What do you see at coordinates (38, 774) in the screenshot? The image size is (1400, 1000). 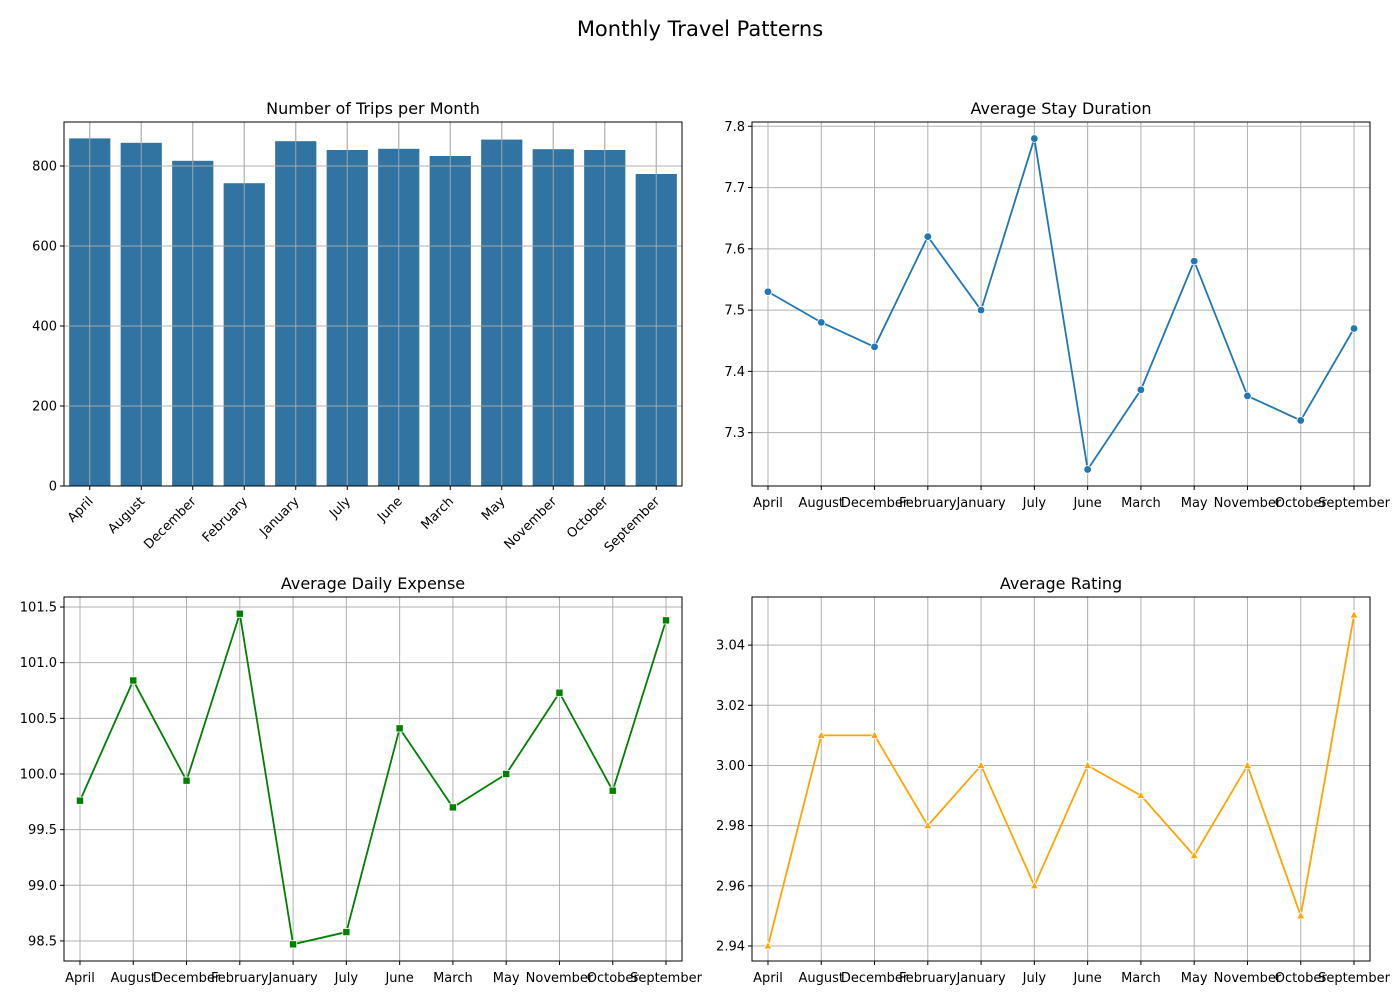 I see `y-tick-label: 100.0` at bounding box center [38, 774].